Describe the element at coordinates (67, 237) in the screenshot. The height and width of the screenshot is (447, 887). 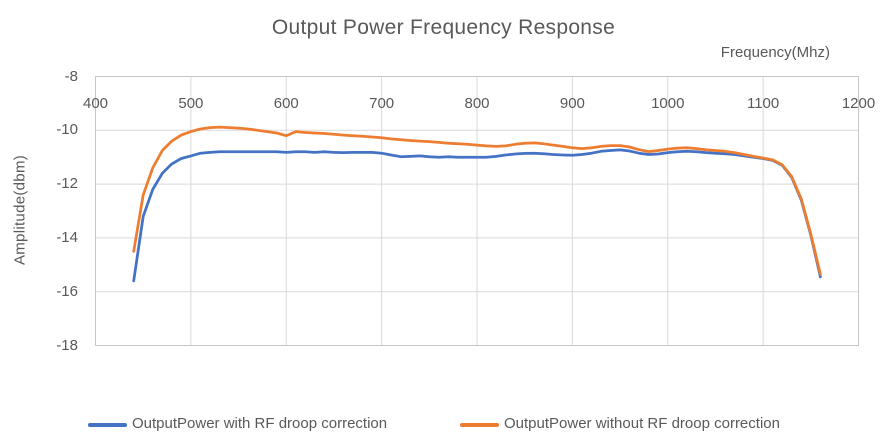
I see `y-tick-label: -14` at that location.